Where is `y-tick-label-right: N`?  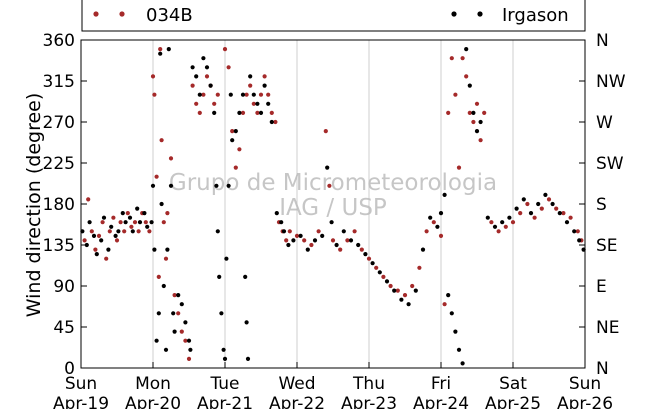
y-tick-label-right: N is located at coordinates (602, 41).